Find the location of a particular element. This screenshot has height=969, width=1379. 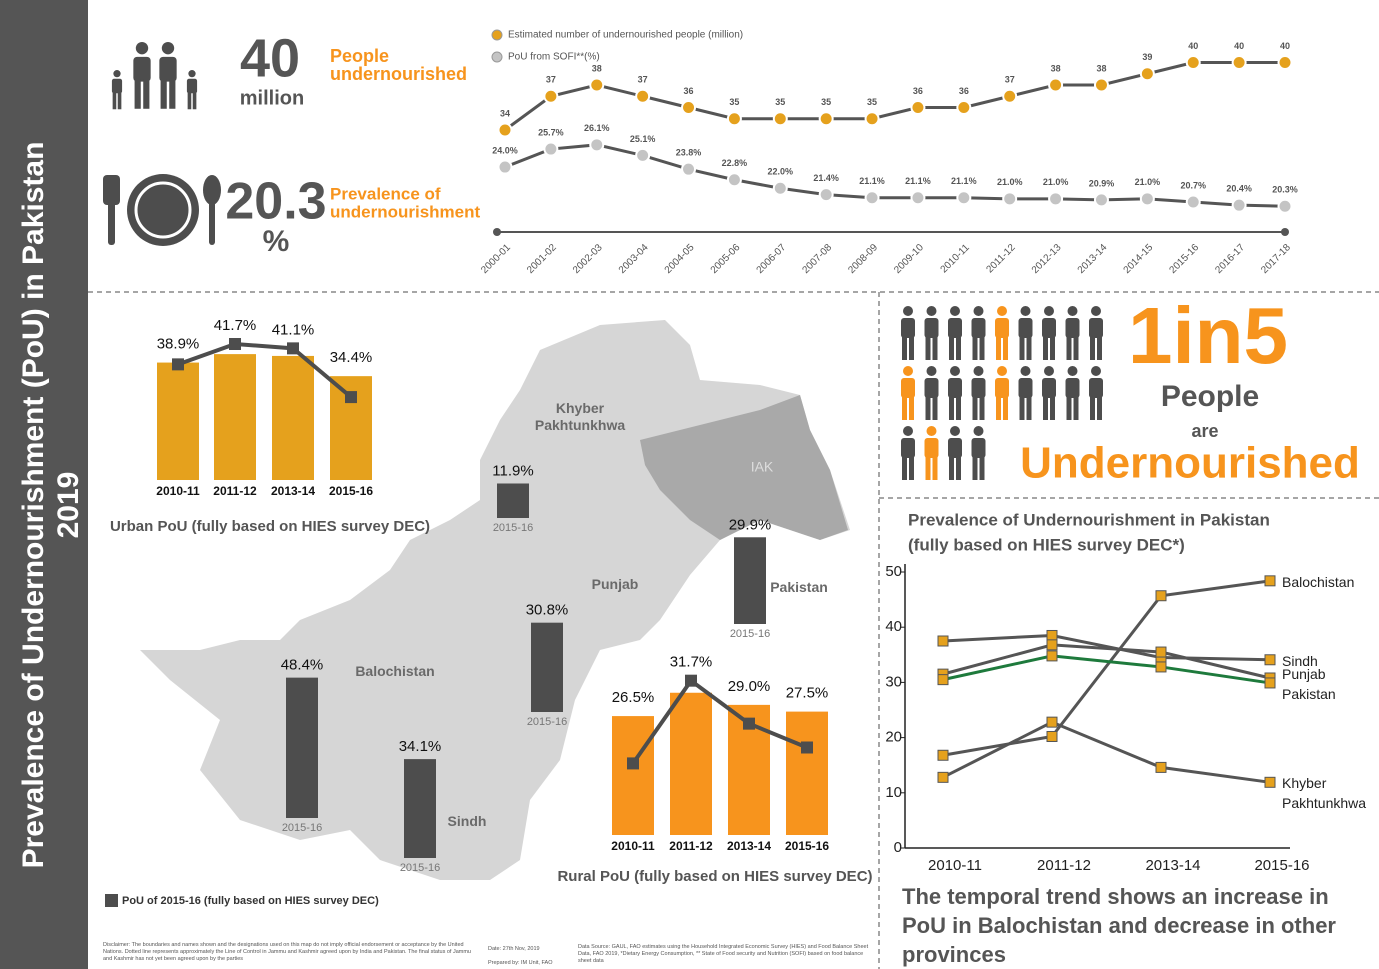

stat-number: 40 is located at coordinates (270, 58).